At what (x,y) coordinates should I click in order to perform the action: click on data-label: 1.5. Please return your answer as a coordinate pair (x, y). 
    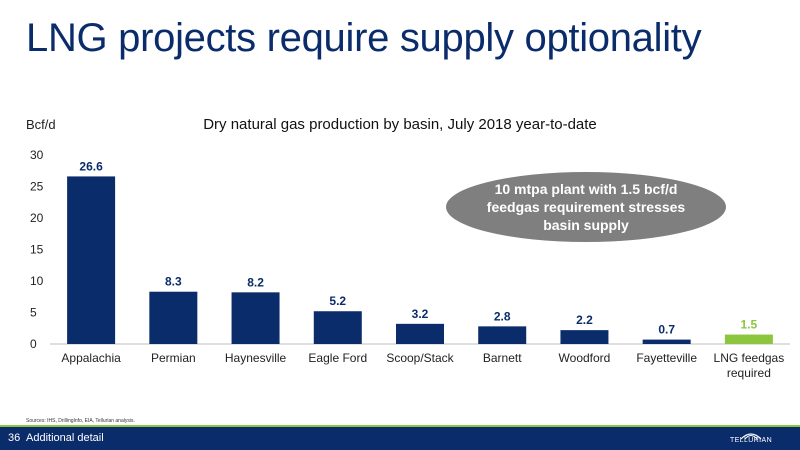
    Looking at the image, I should click on (749, 325).